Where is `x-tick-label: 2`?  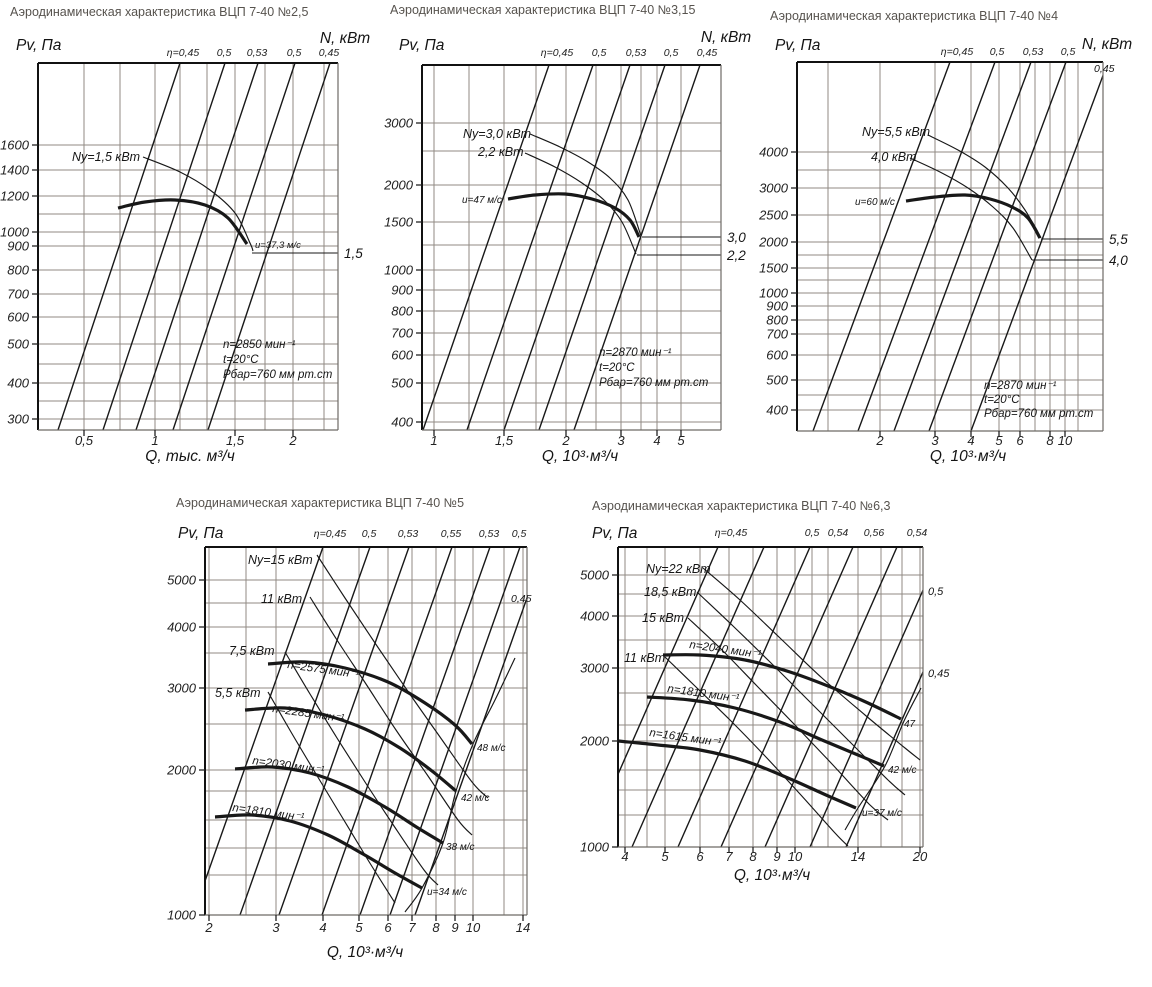
x-tick-label: 2 is located at coordinates (208, 927).